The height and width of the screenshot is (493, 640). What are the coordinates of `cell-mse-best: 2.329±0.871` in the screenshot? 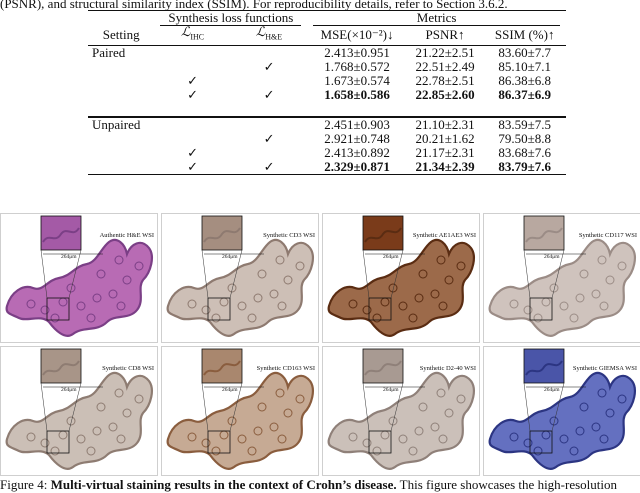 It's located at (357, 166).